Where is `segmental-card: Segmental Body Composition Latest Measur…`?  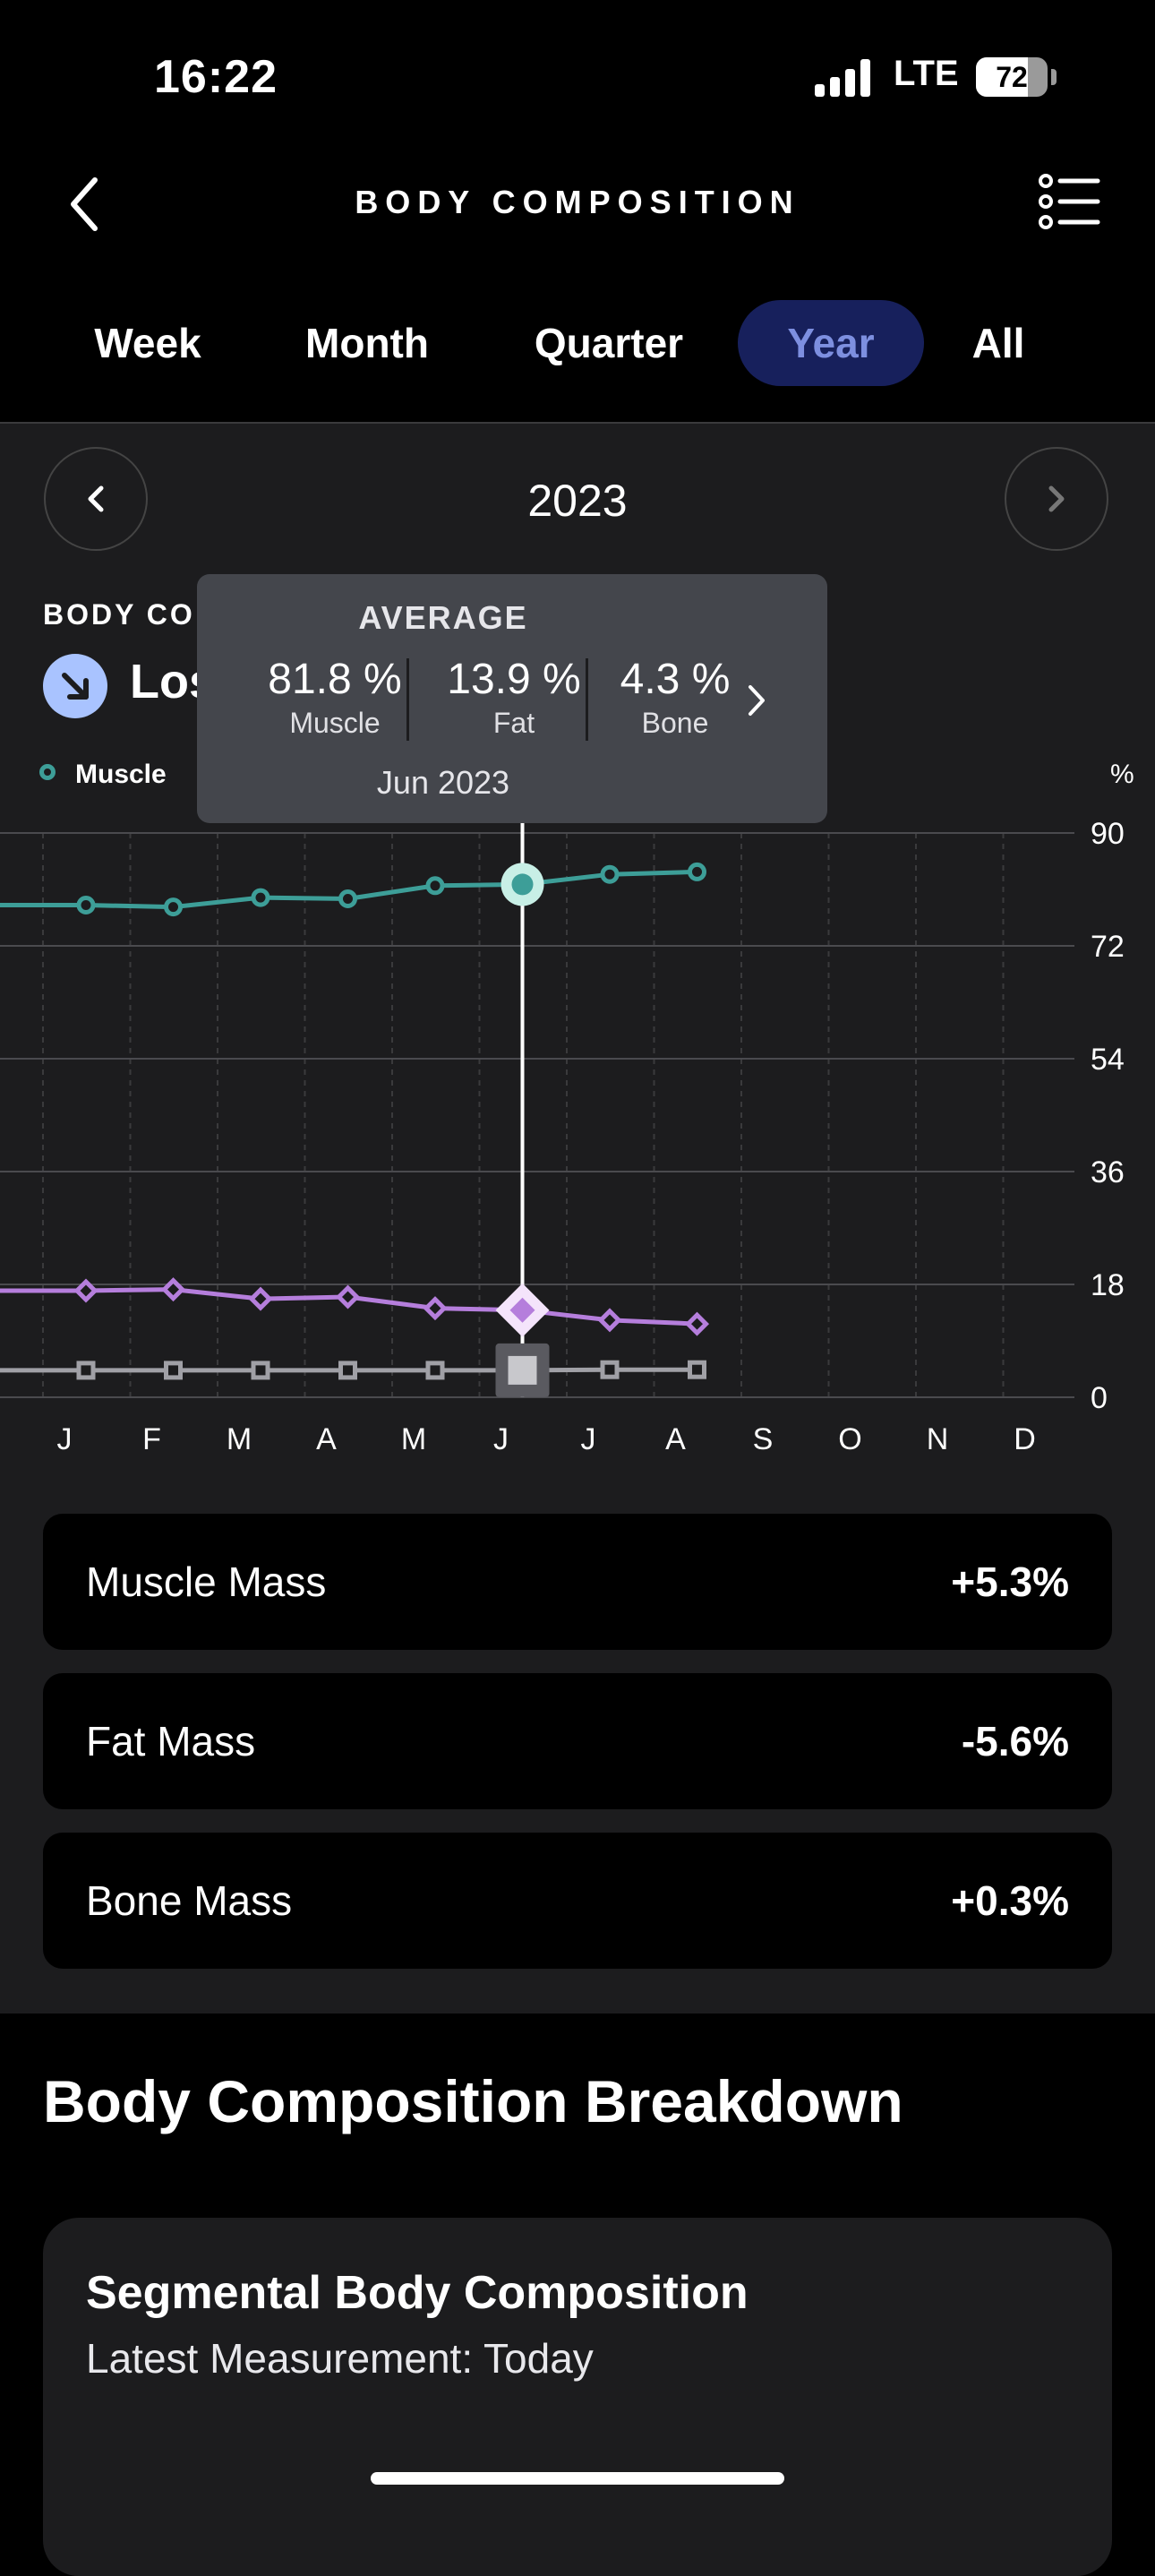
segmental-card: Segmental Body Composition Latest Measur… is located at coordinates (577, 2397).